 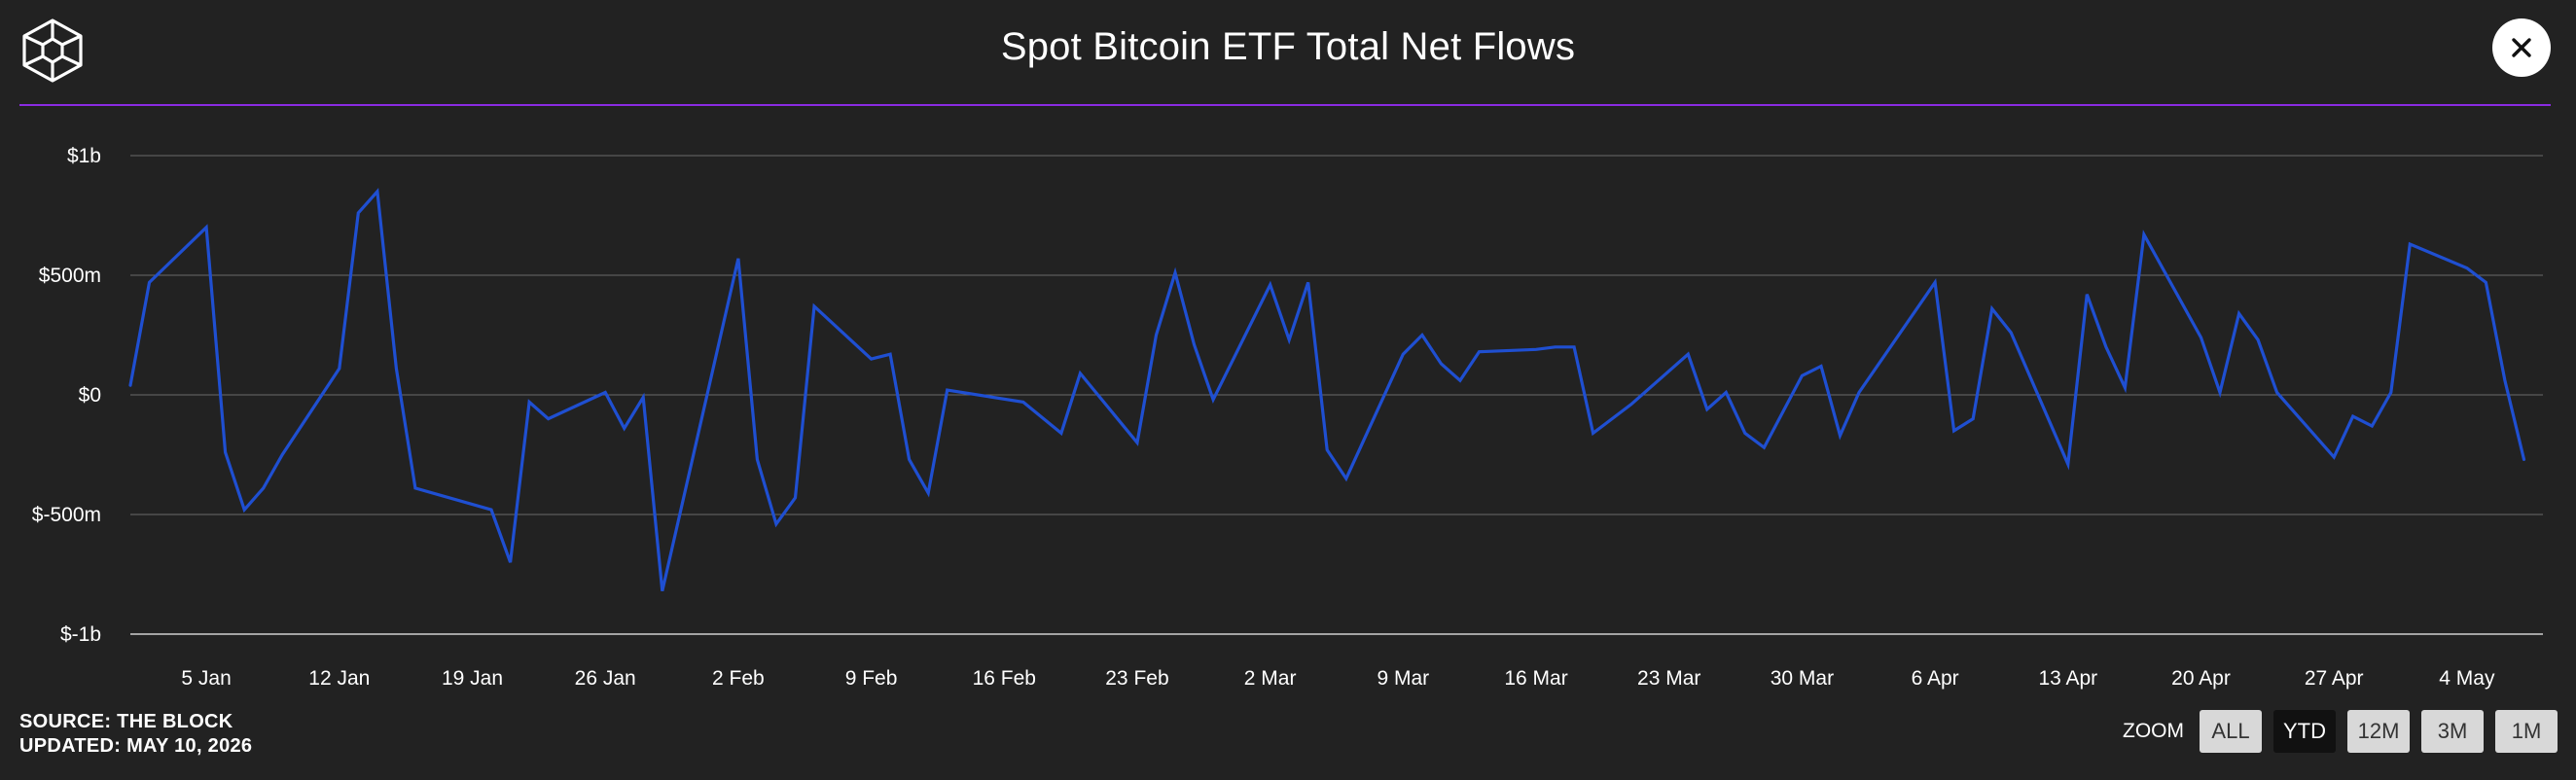 I want to click on zoom-all-button: ALL, so click(x=2231, y=731).